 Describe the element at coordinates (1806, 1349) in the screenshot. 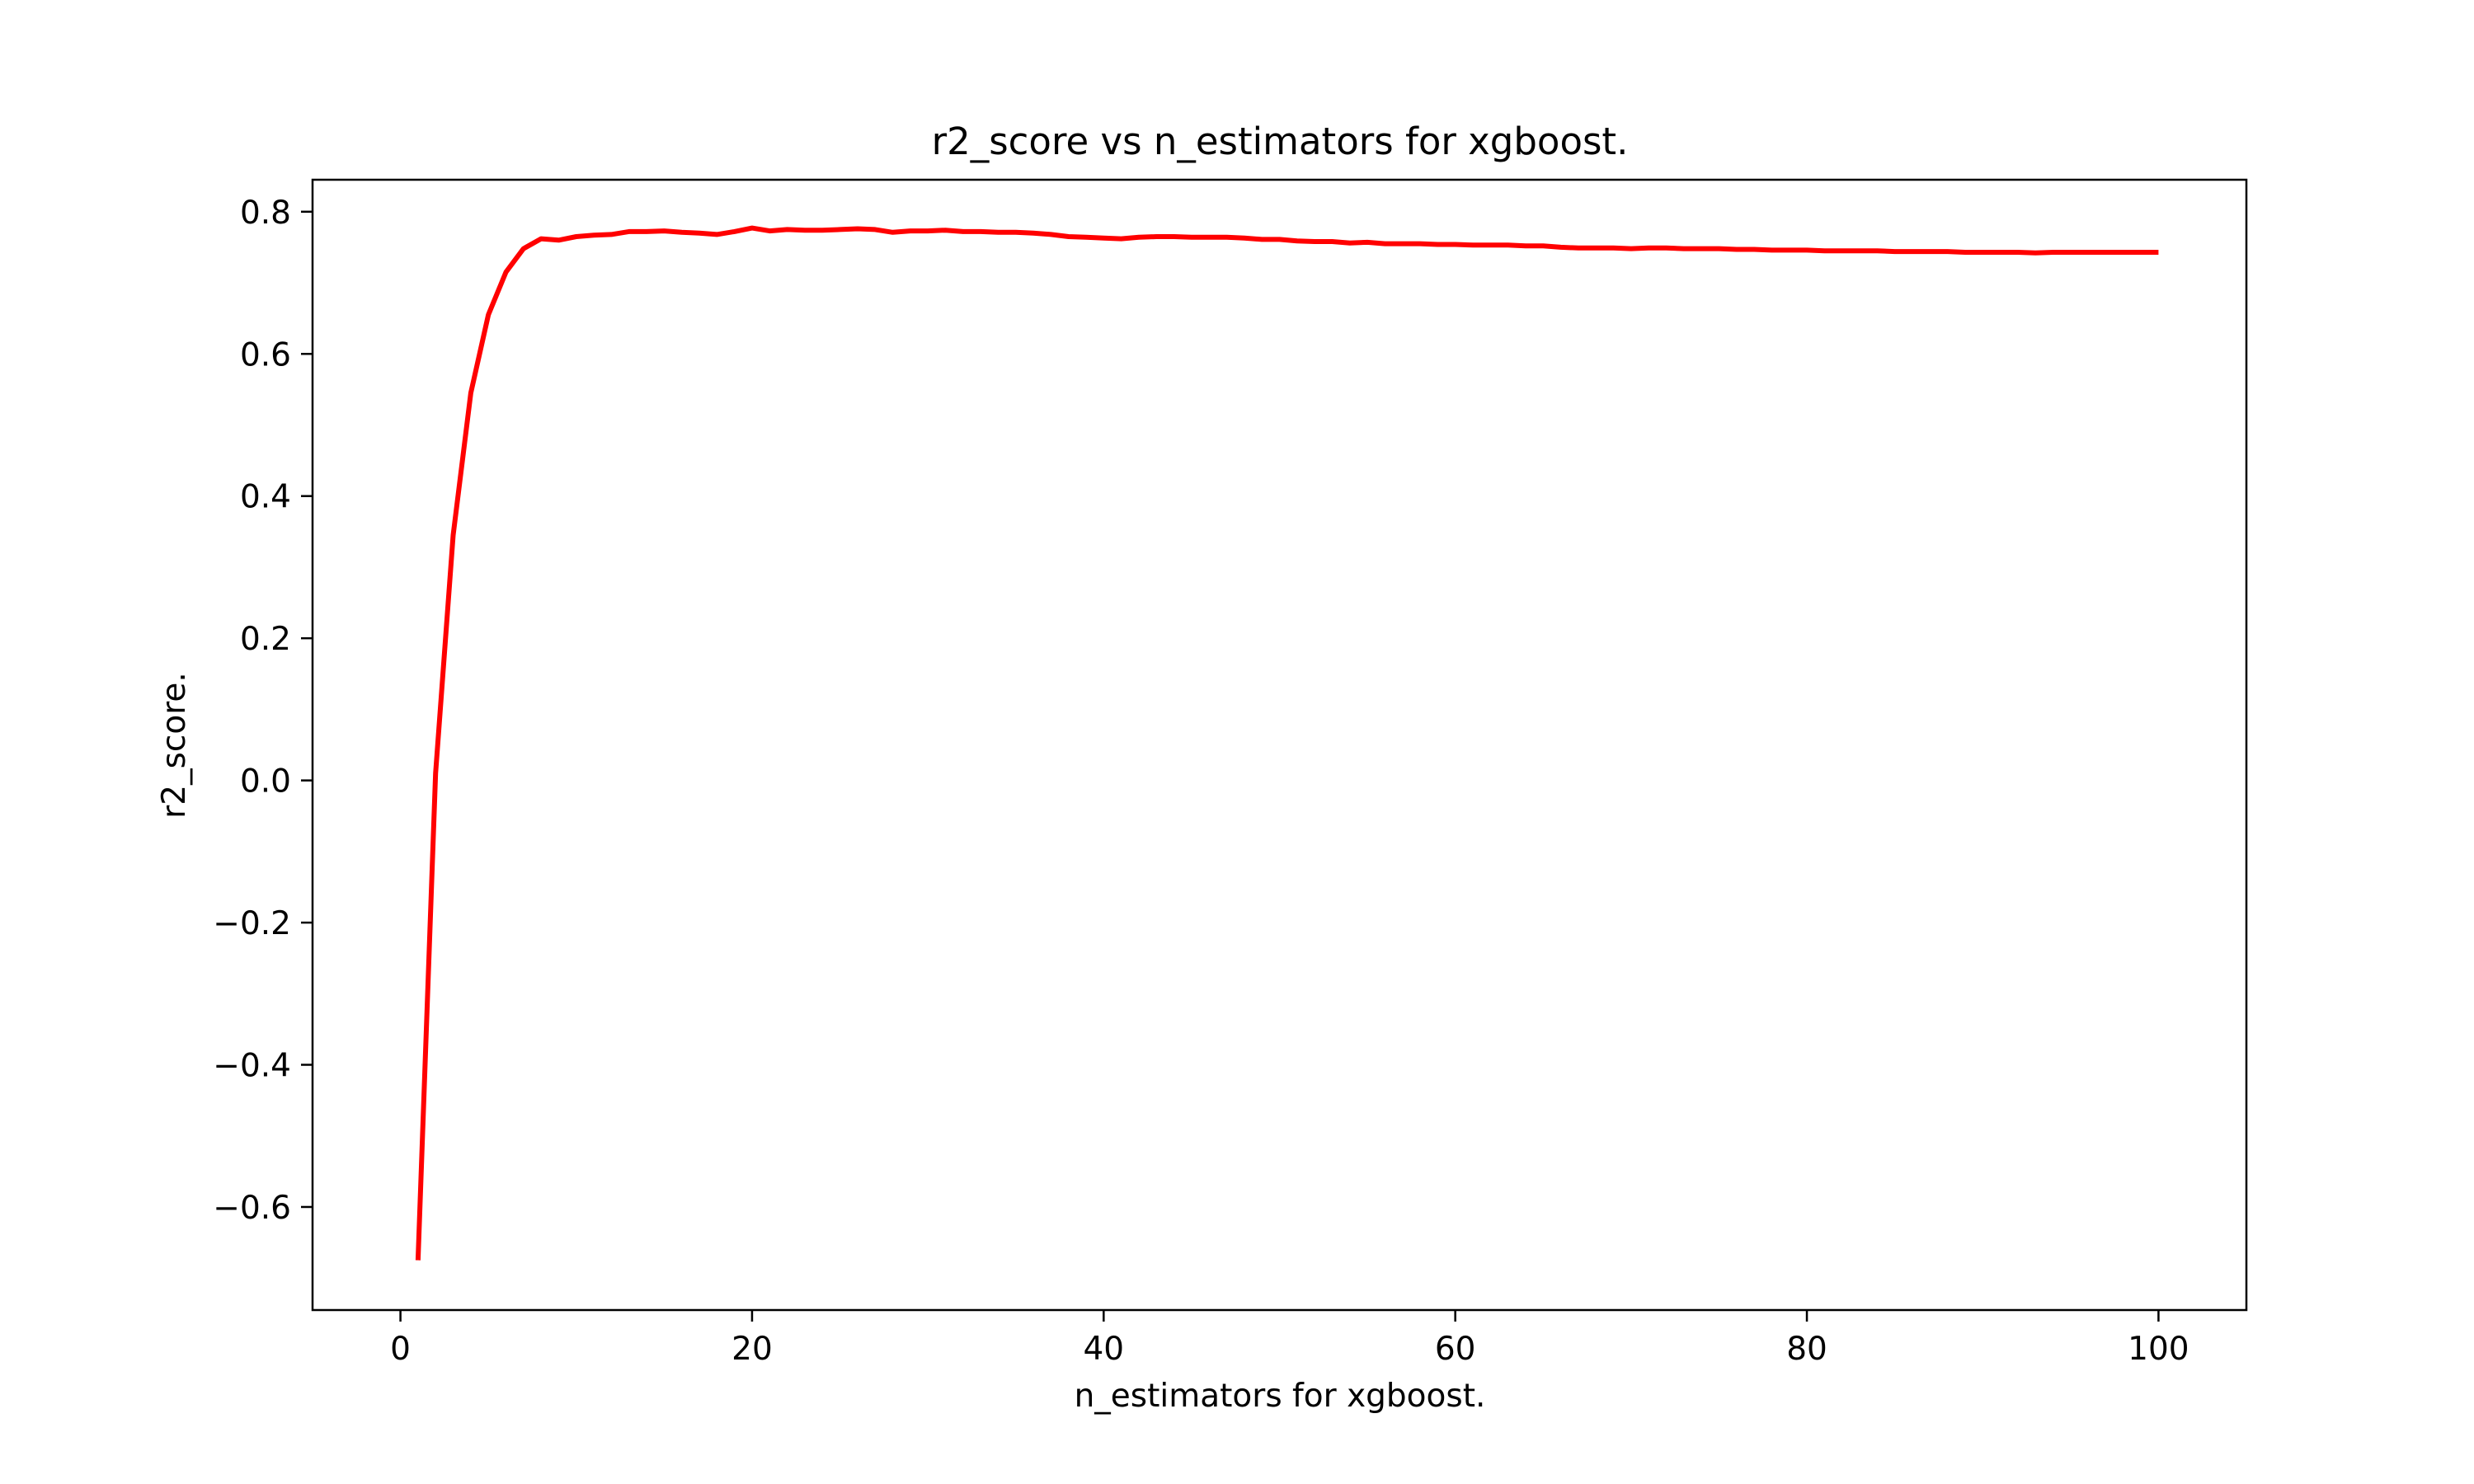

I see `x-tick-label: 80` at that location.